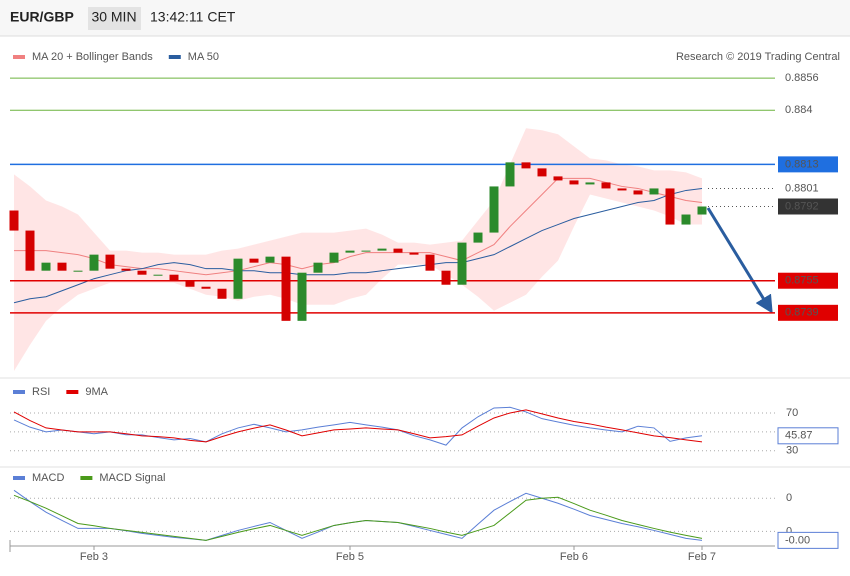  Describe the element at coordinates (792, 413) in the screenshot. I see `y-tick-label: 70` at that location.